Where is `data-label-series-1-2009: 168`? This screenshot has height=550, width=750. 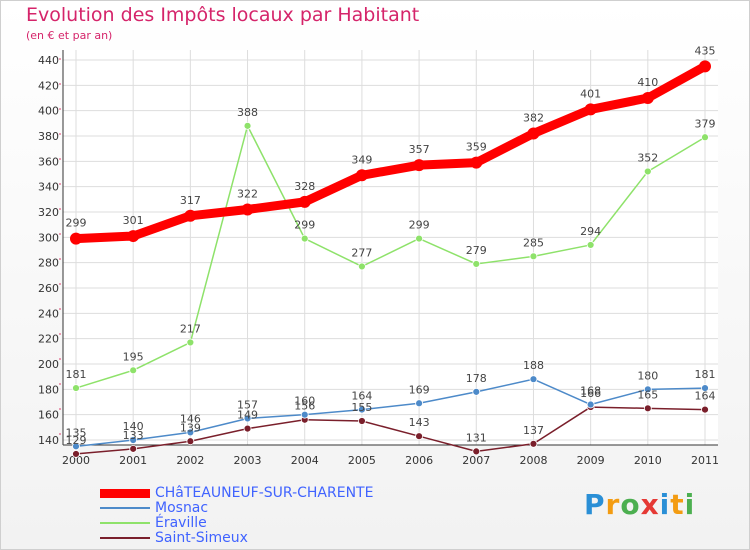
data-label-series-1-2009: 168 is located at coordinates (590, 391).